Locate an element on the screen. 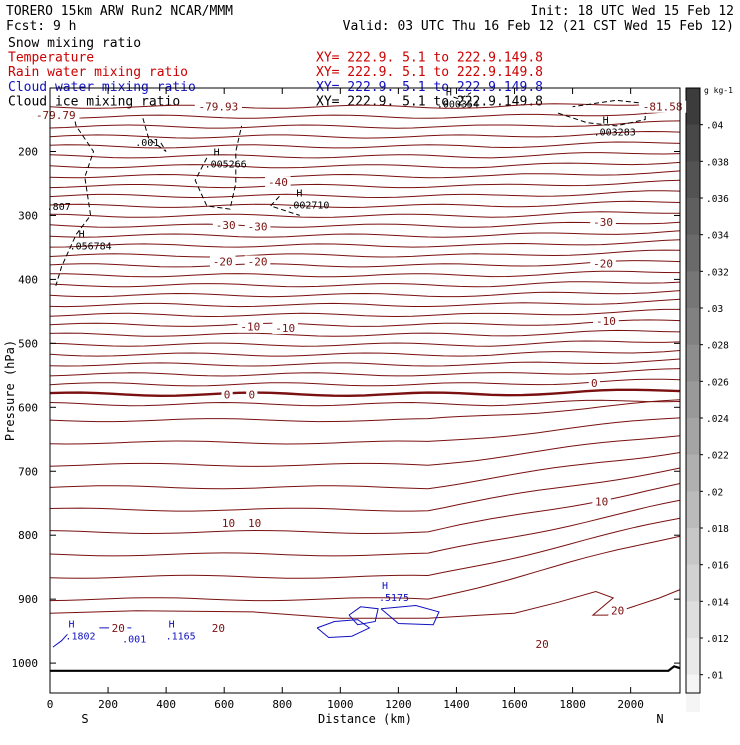 This screenshot has height=745, width=740. header-fcst: Fcst: 9 h is located at coordinates (41, 26).